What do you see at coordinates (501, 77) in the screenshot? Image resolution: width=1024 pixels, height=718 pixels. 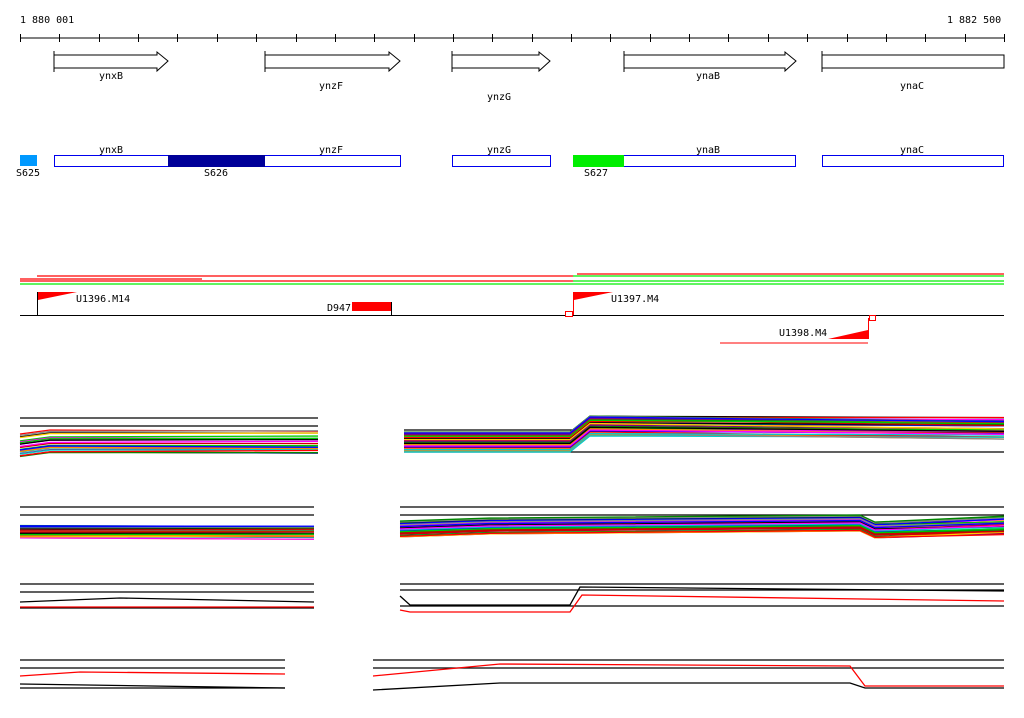 I see `gene-ynzG: ynzG` at bounding box center [501, 77].